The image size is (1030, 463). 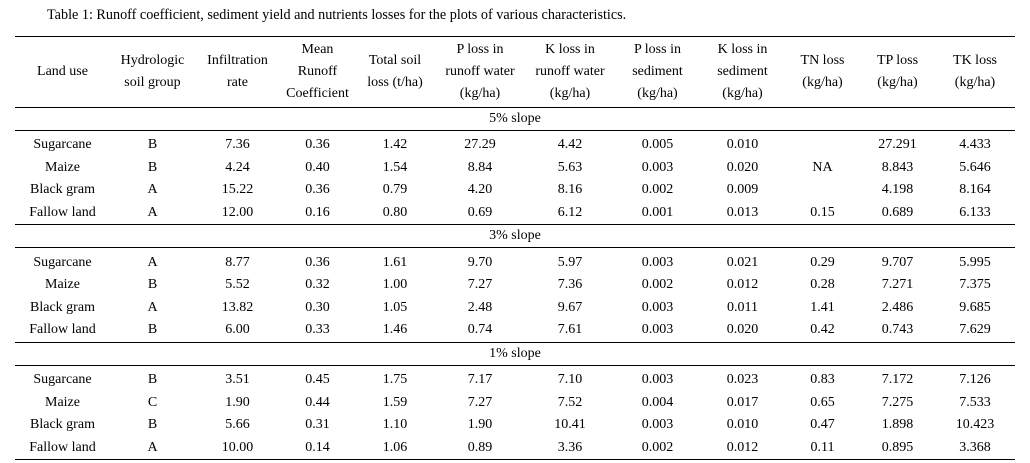 I want to click on table-cell: 0.010, so click(x=742, y=425).